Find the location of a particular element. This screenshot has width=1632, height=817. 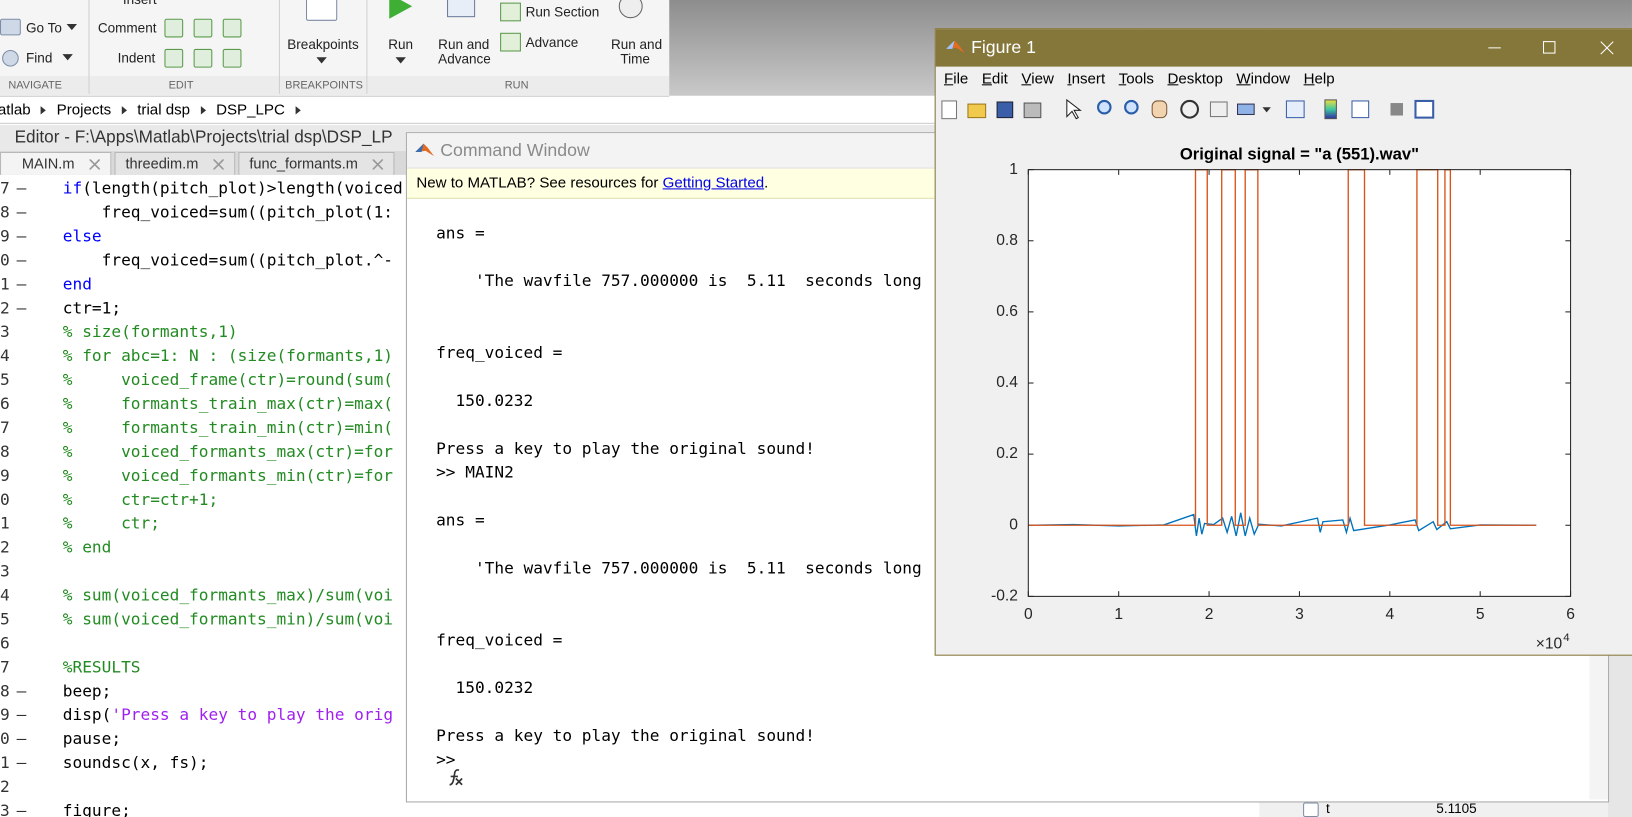

code-line: % formants_train_max(ctr)=max( is located at coordinates (208, 403).